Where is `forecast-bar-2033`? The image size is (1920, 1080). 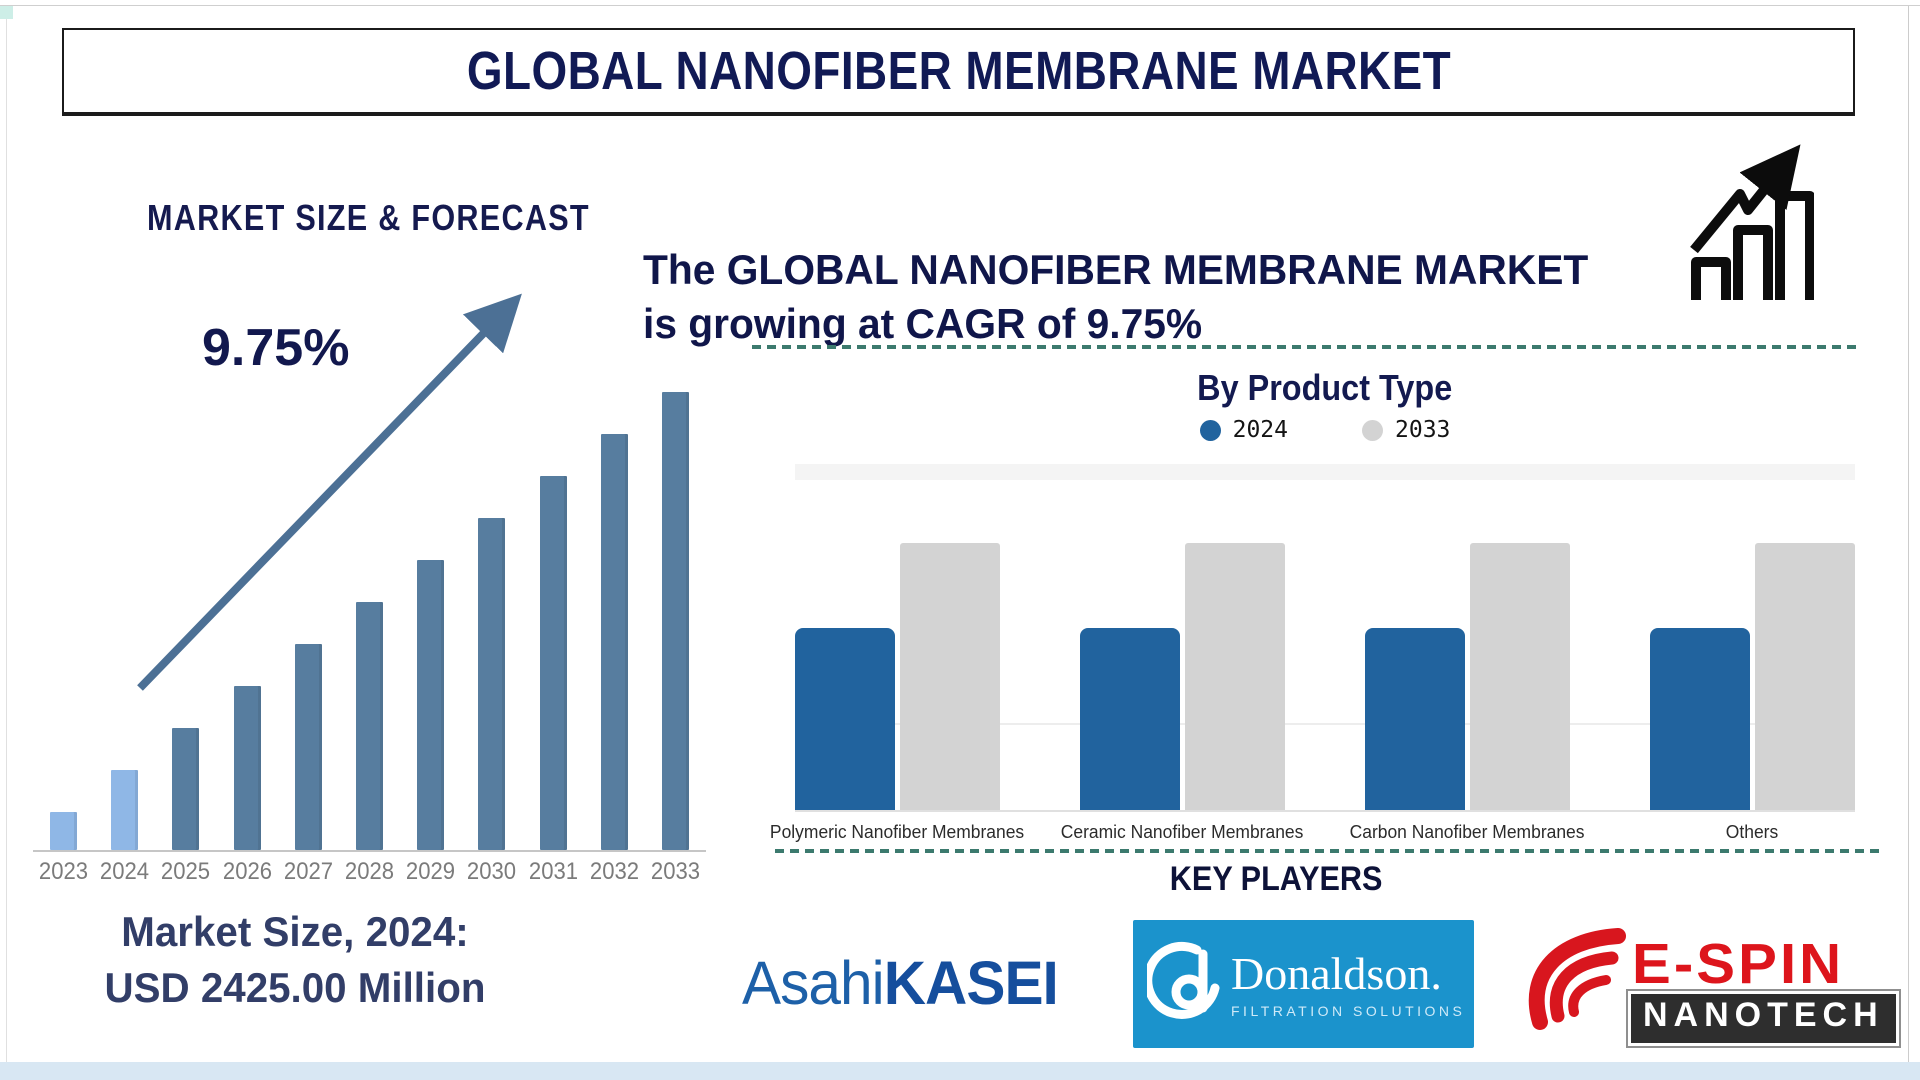
forecast-bar-2033 is located at coordinates (675, 621).